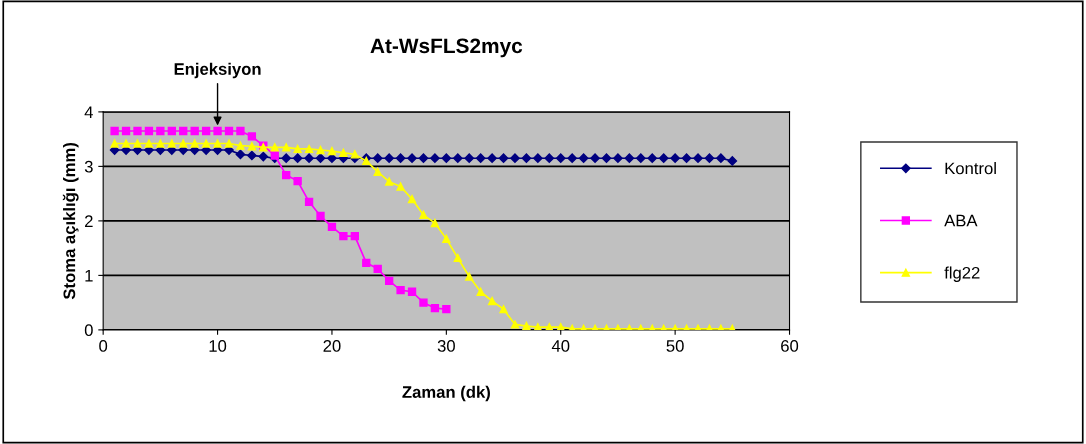 The height and width of the screenshot is (444, 1086). I want to click on y-tick-label: 4, so click(88, 112).